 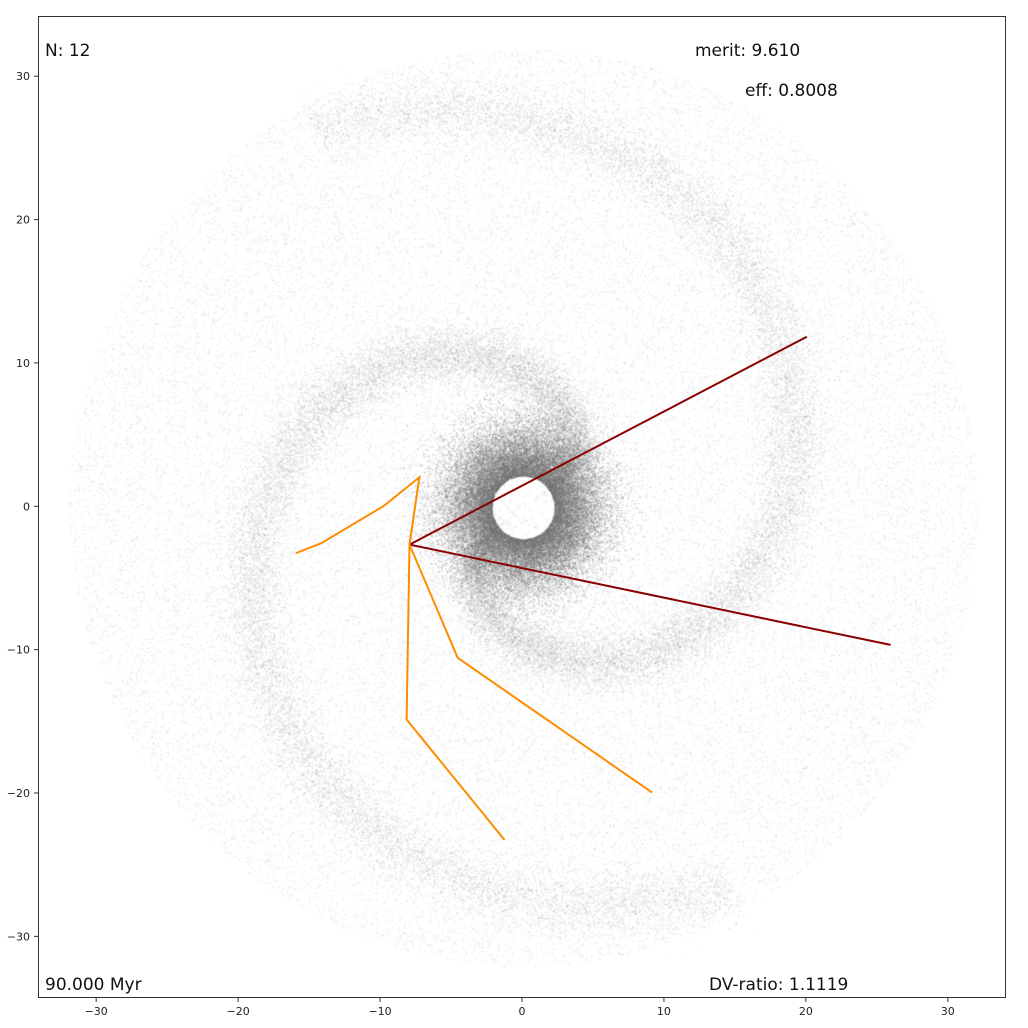 What do you see at coordinates (791, 91) in the screenshot?
I see `eff-label: eff: 0.8008` at bounding box center [791, 91].